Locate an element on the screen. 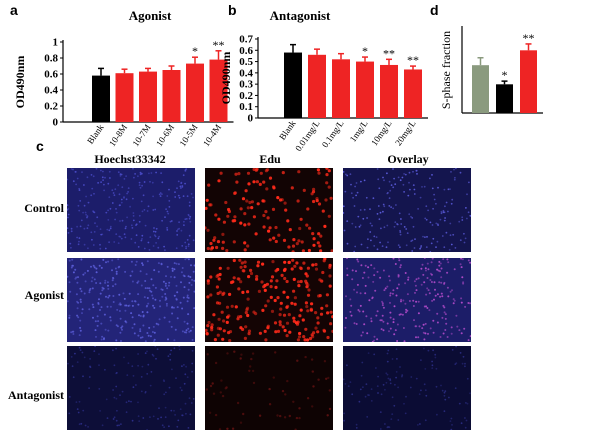 The image size is (590, 430). micrograph-control-overlay is located at coordinates (407, 210).